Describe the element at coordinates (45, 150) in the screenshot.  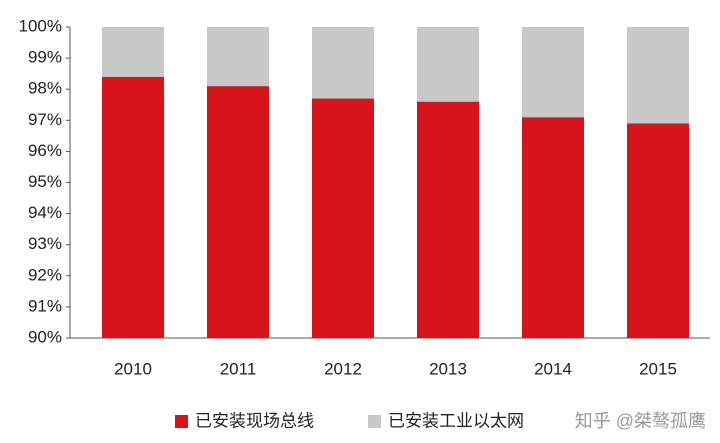
I see `y-tick-label: 96%` at that location.